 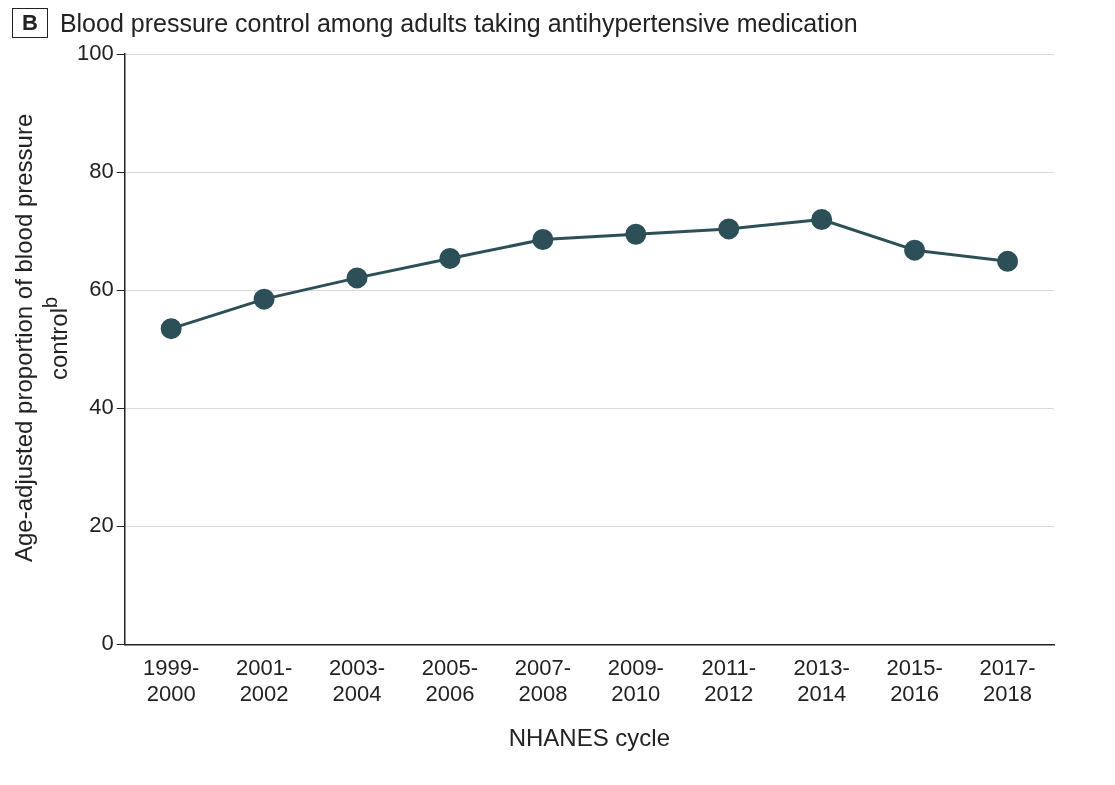 I want to click on x-tick-label: 2007-2008, so click(x=543, y=680).